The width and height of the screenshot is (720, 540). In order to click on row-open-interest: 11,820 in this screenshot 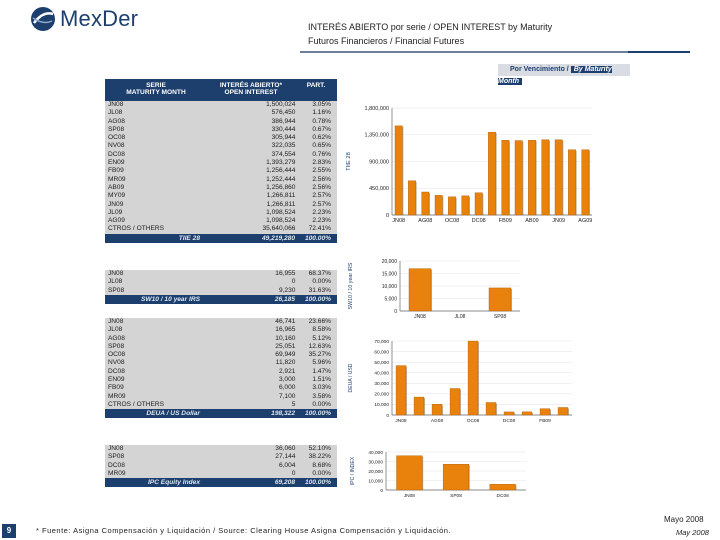, I will do `click(285, 363)`.